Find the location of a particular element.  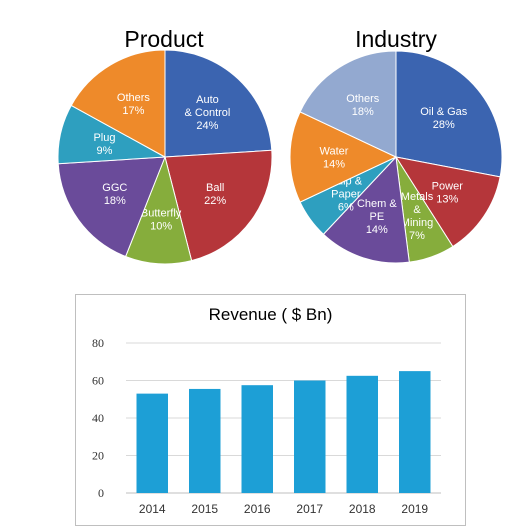

revenue-bar-2015 is located at coordinates (205, 440).